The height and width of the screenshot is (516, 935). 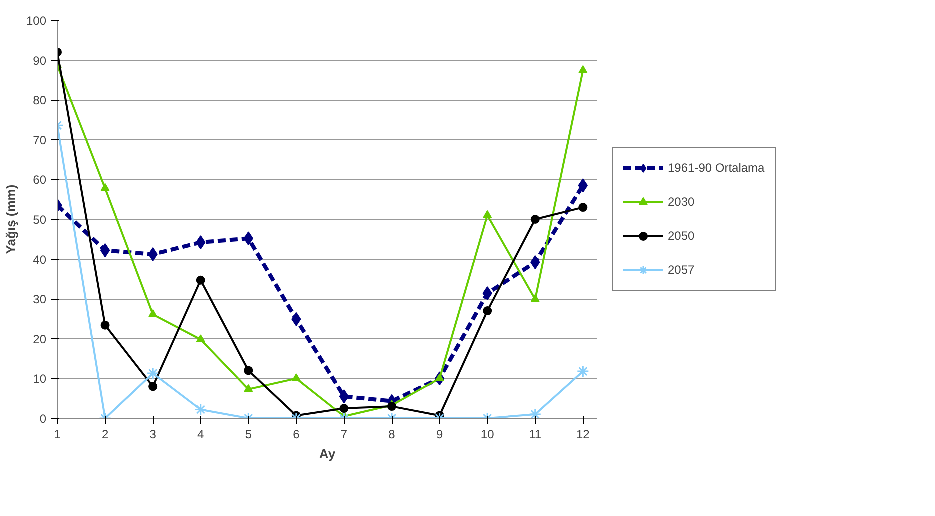 I want to click on x-tick-label: 8, so click(x=392, y=435).